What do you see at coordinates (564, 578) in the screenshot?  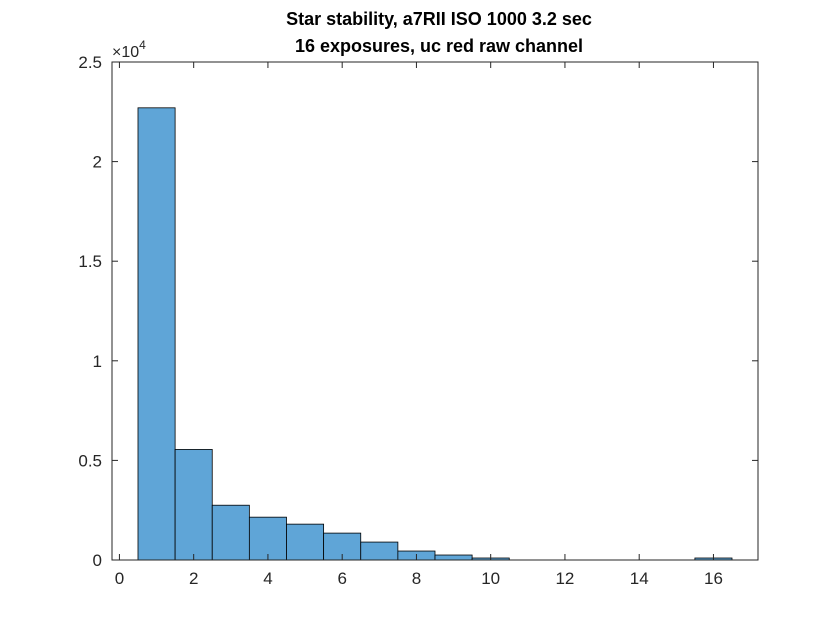 I see `x-tick-label: 12` at bounding box center [564, 578].